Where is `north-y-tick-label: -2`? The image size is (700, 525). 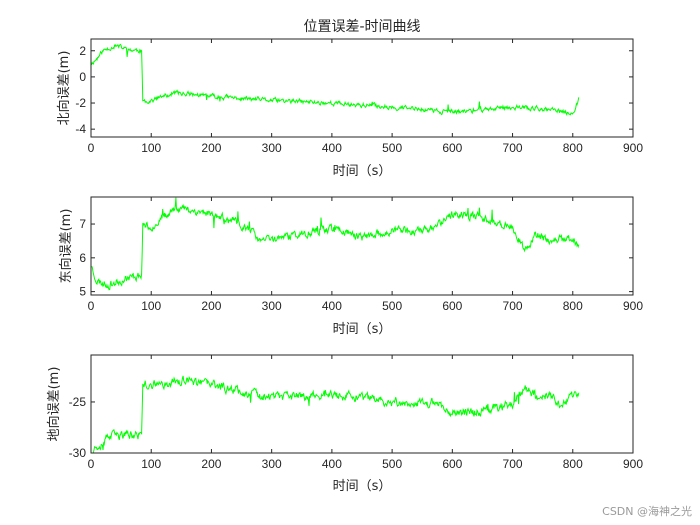 north-y-tick-label: -2 is located at coordinates (80, 103).